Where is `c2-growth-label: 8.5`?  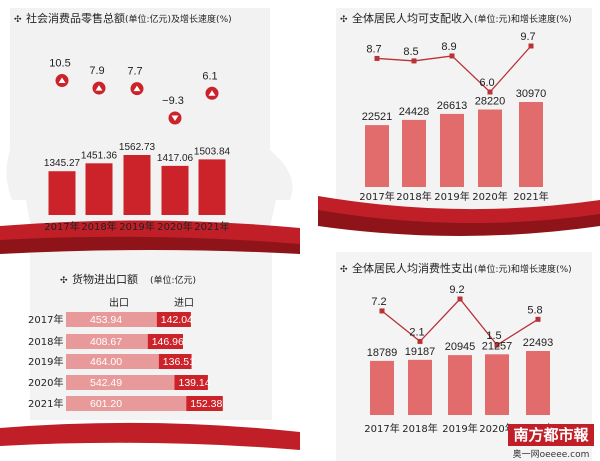
c2-growth-label: 8.5 is located at coordinates (410, 52).